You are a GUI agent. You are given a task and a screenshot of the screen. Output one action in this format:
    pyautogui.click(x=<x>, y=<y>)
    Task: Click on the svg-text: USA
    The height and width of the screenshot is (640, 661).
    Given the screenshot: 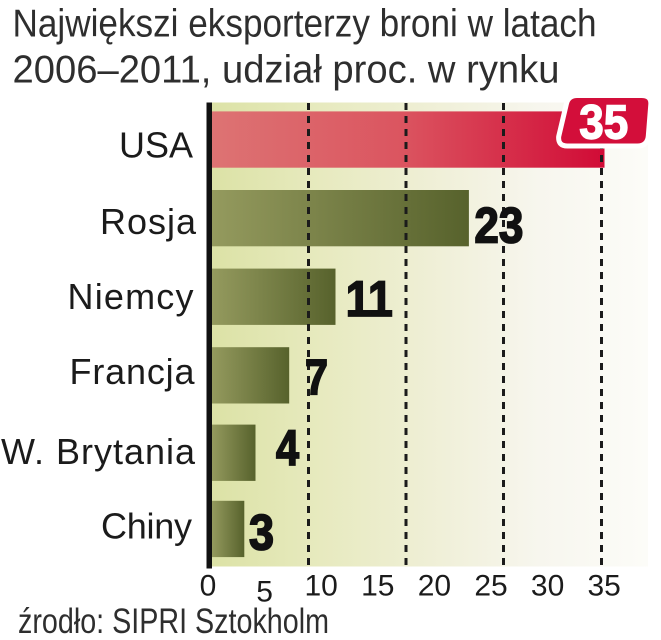 What is the action you would take?
    pyautogui.click(x=156, y=145)
    